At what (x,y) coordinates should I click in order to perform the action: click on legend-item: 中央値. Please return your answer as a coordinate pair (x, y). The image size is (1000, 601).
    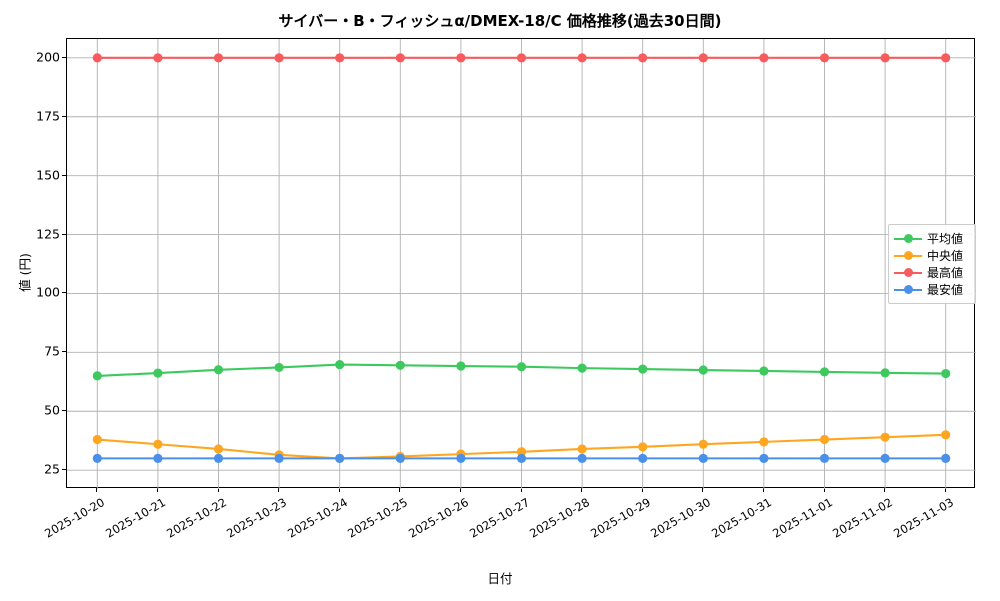
    Looking at the image, I should click on (931, 255).